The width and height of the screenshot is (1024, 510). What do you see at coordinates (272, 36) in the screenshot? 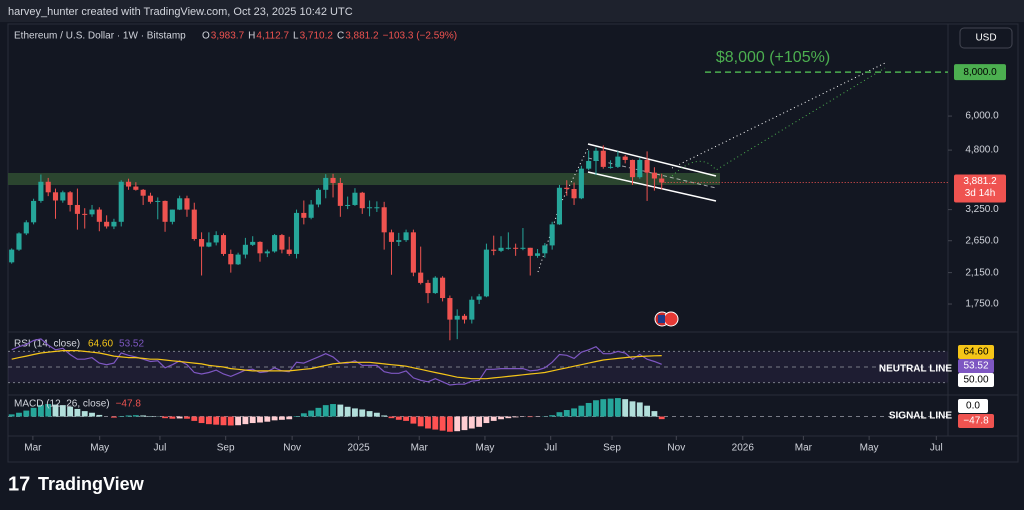
I see `legend-value: 4,112.7` at bounding box center [272, 36].